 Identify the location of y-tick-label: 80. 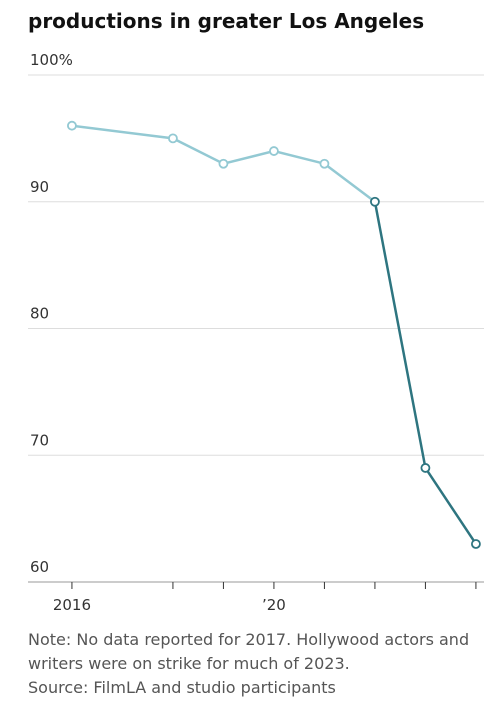
(39, 314).